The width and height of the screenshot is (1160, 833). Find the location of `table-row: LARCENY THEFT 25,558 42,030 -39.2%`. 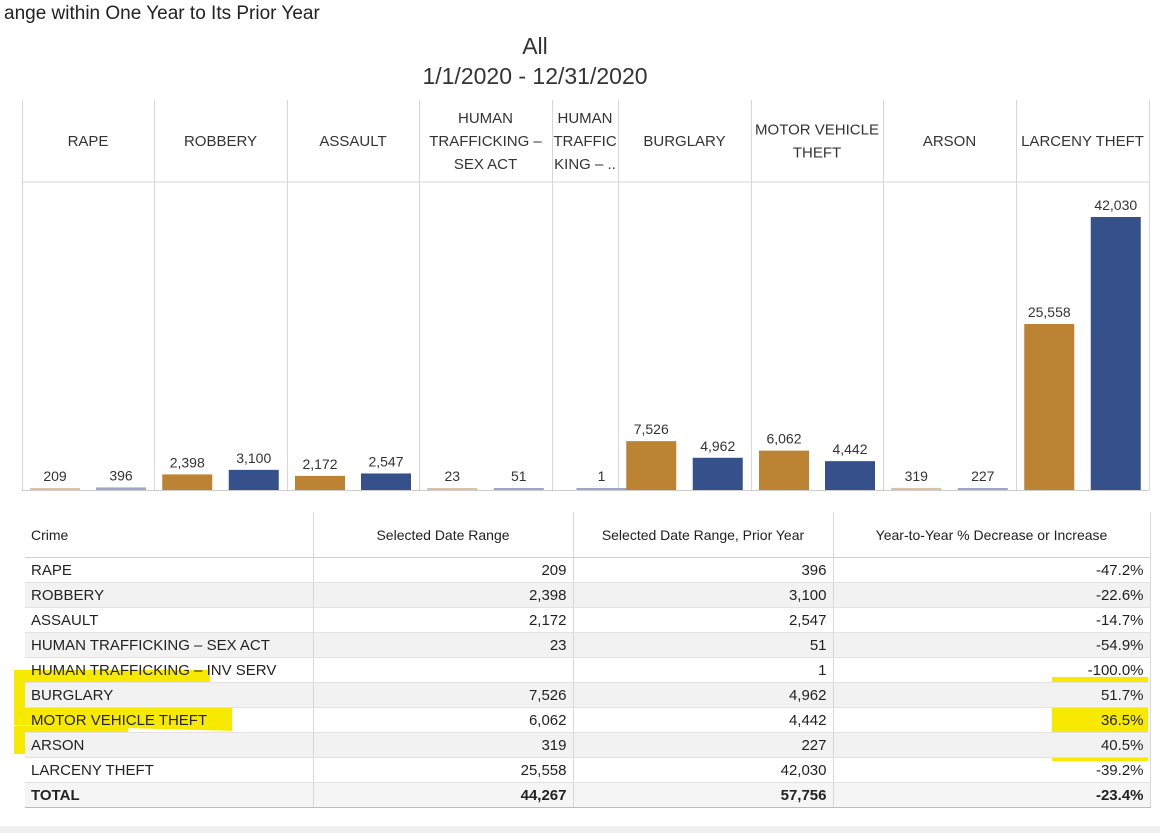

table-row: LARCENY THEFT 25,558 42,030 -39.2% is located at coordinates (588, 770).